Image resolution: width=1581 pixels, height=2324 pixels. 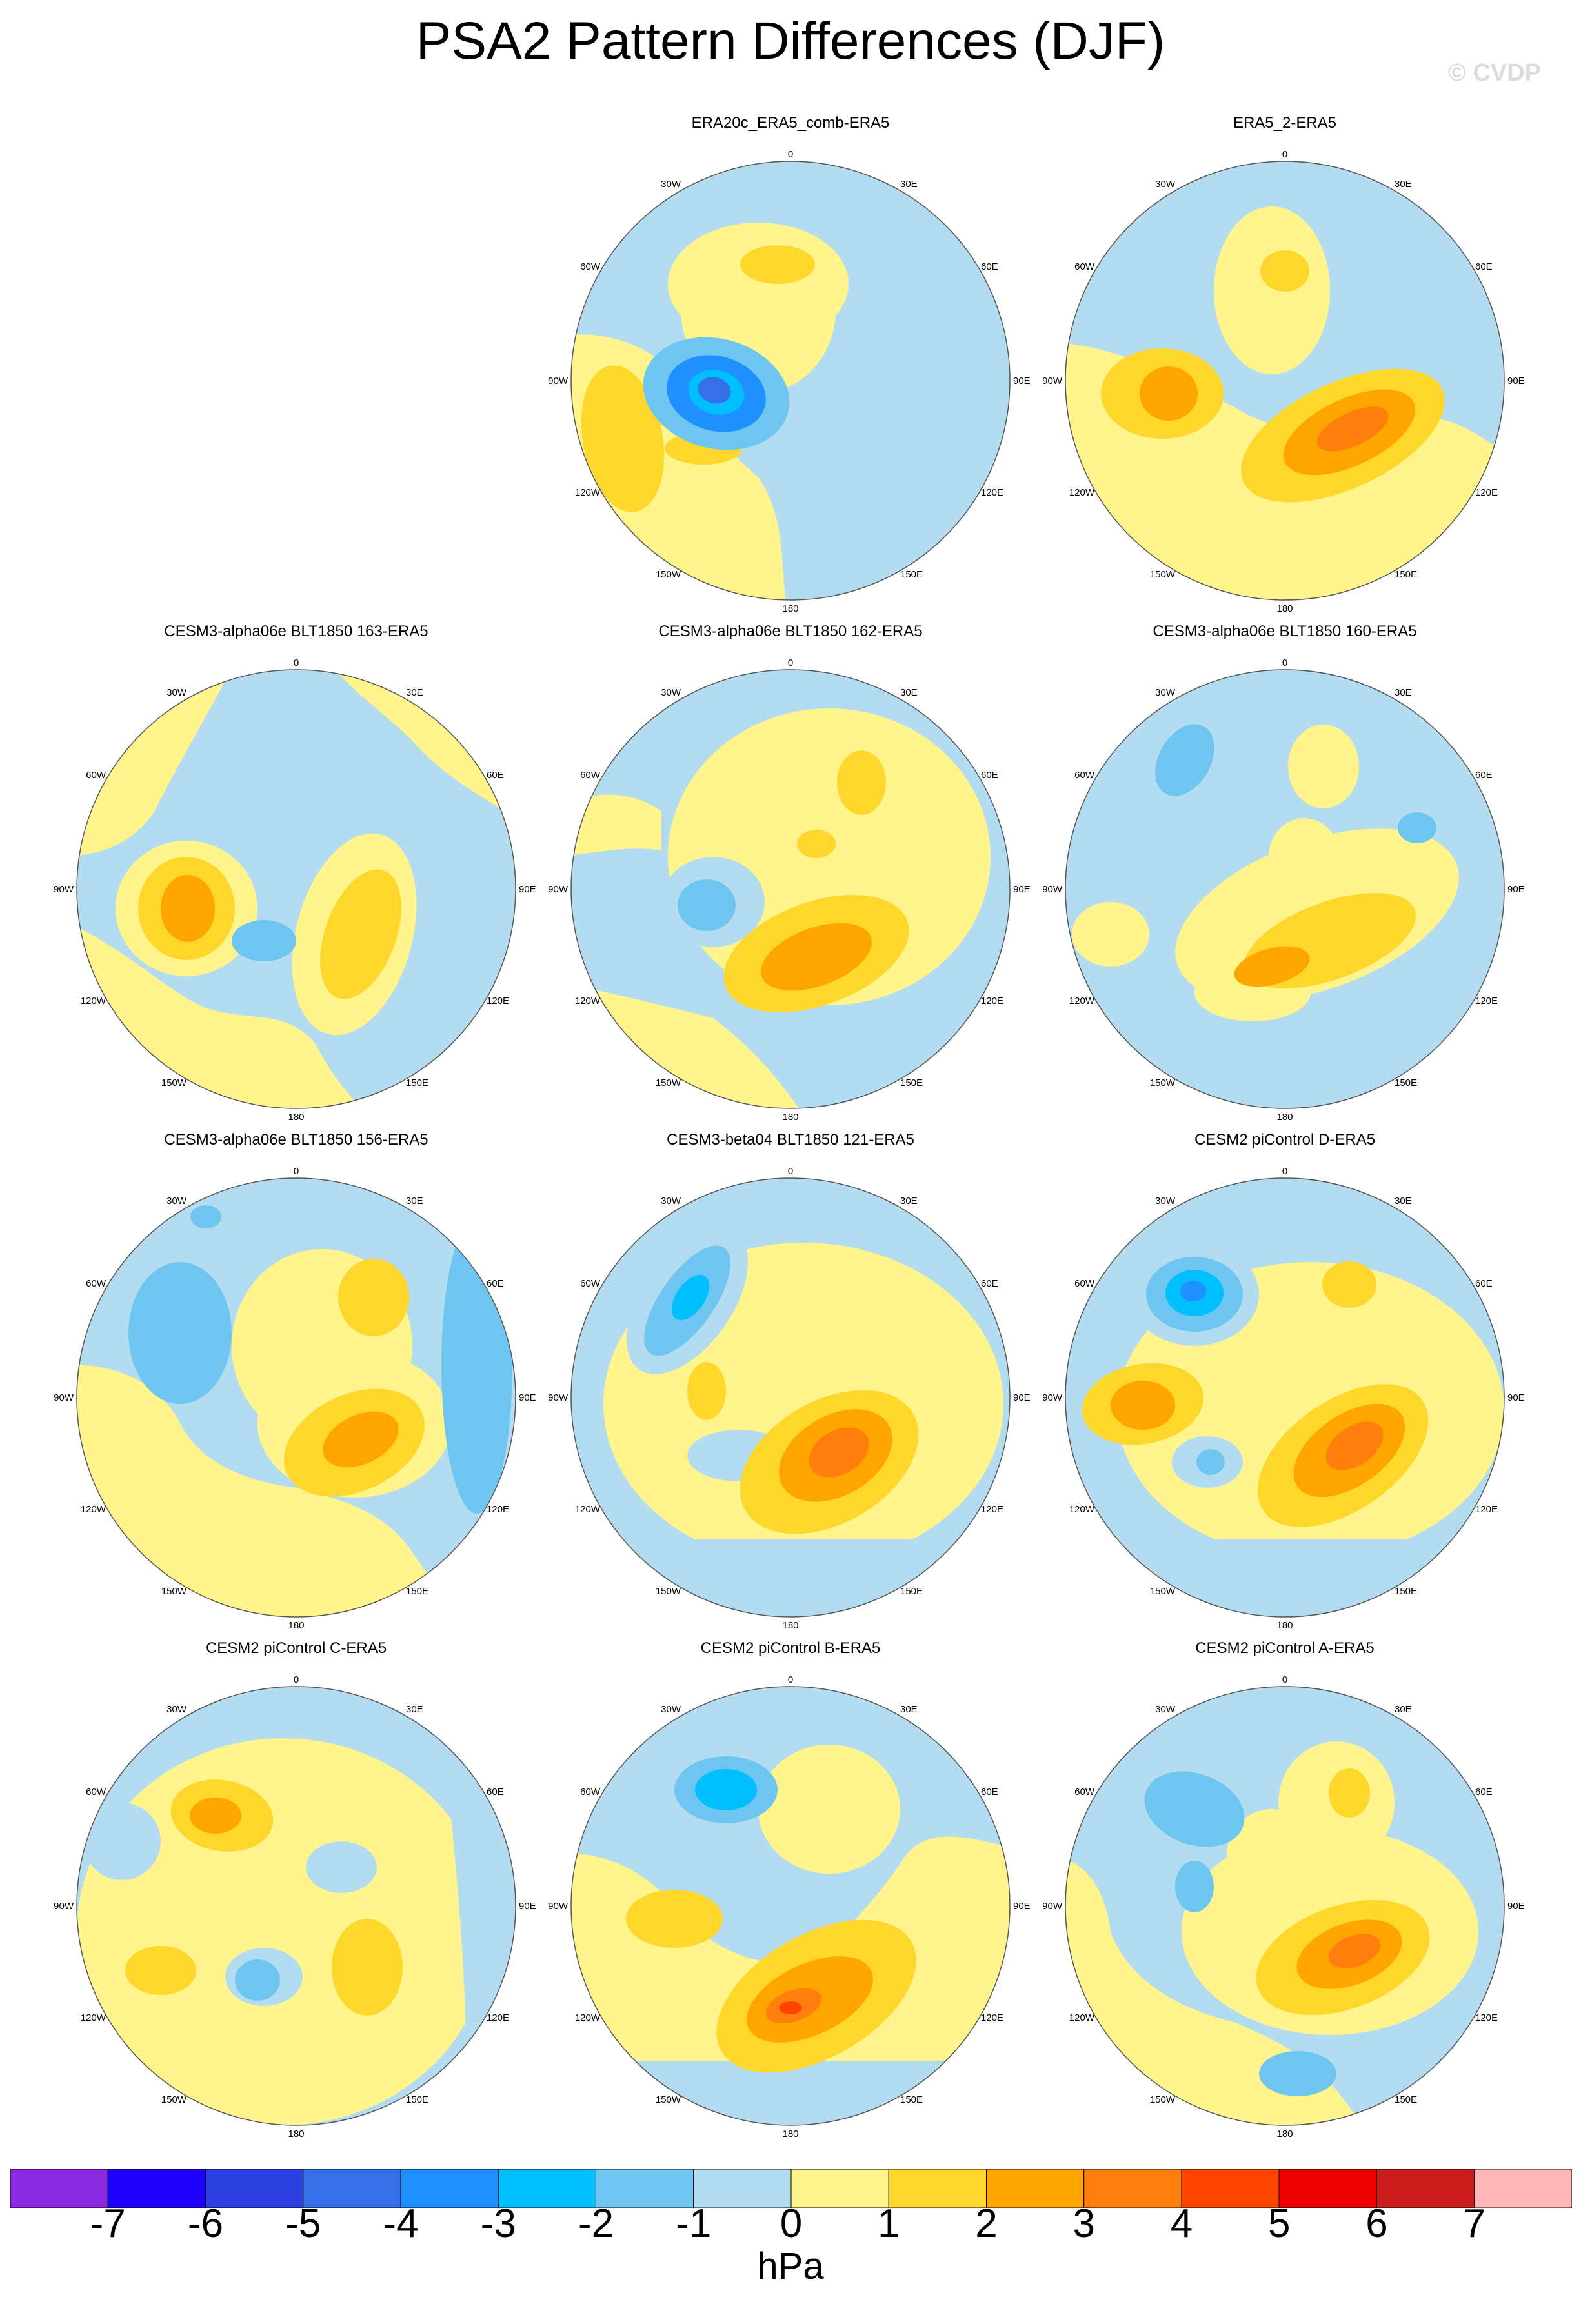 I want to click on colorbar-tick-label: 0, so click(x=791, y=2223).